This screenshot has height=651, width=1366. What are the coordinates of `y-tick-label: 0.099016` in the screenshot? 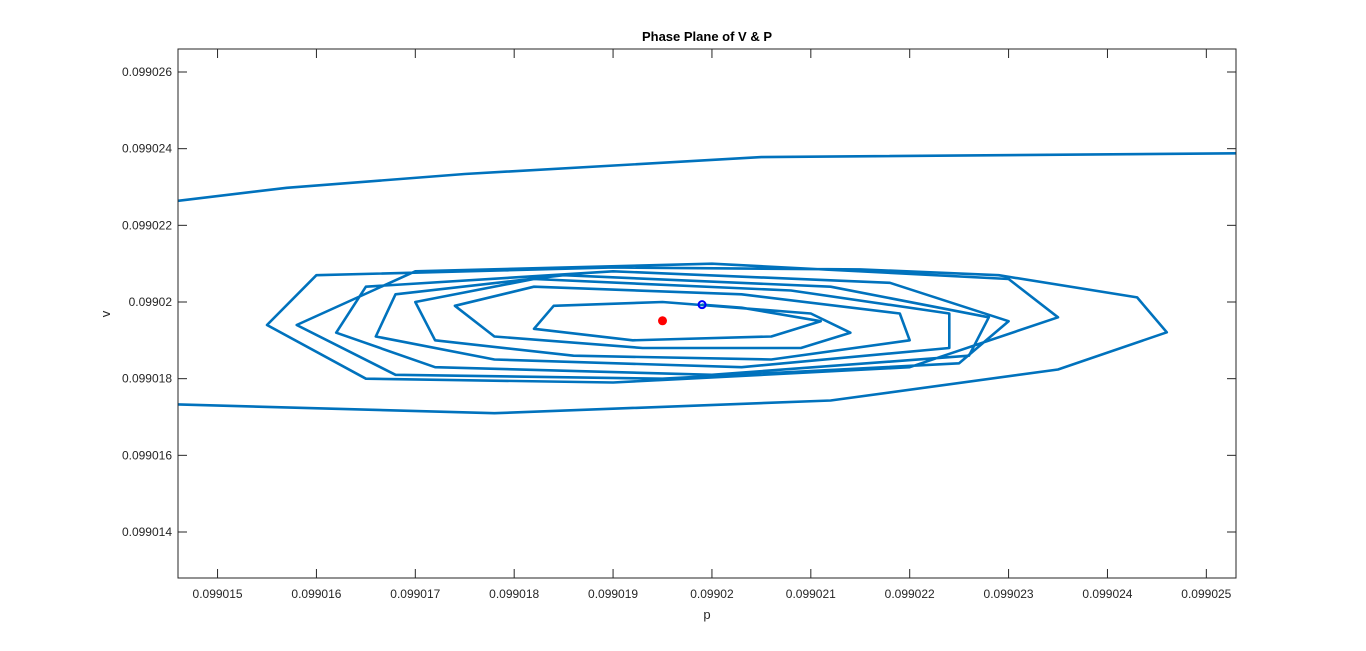 It's located at (147, 455).